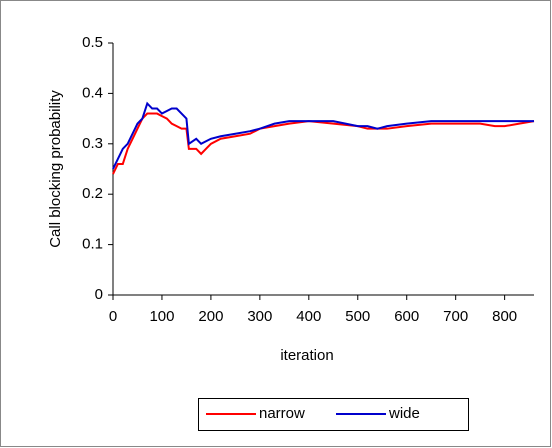  Describe the element at coordinates (308, 316) in the screenshot. I see `x-tick-label: 400` at that location.